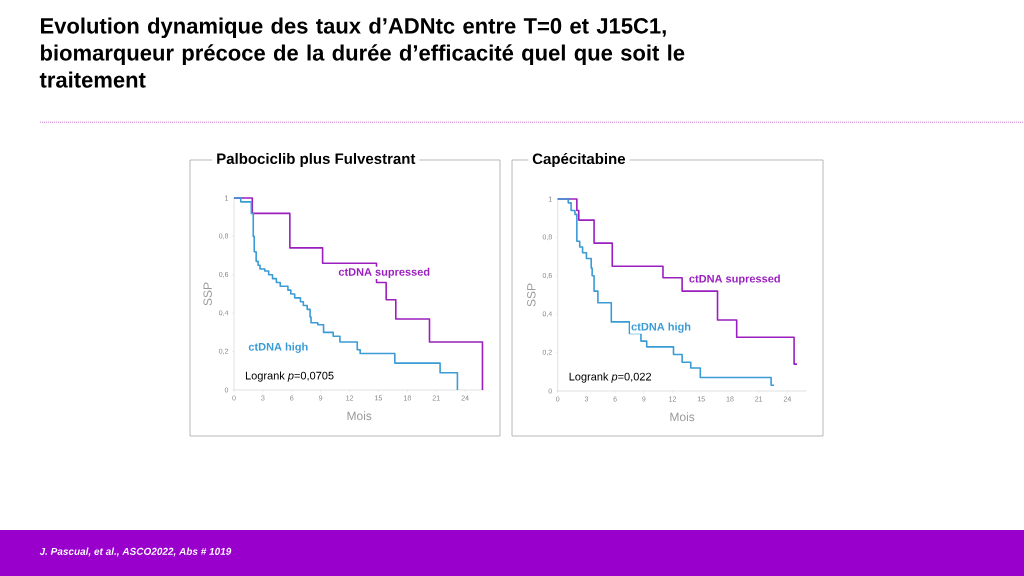 This screenshot has width=1024, height=576. What do you see at coordinates (610, 377) in the screenshot?
I see `annotation: Logrank p=0,022` at bounding box center [610, 377].